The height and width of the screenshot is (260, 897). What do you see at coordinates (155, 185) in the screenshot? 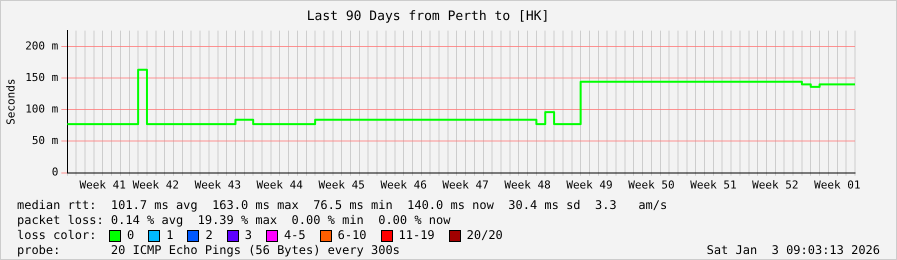
I see `x-tick-label: Week 42` at bounding box center [155, 185].